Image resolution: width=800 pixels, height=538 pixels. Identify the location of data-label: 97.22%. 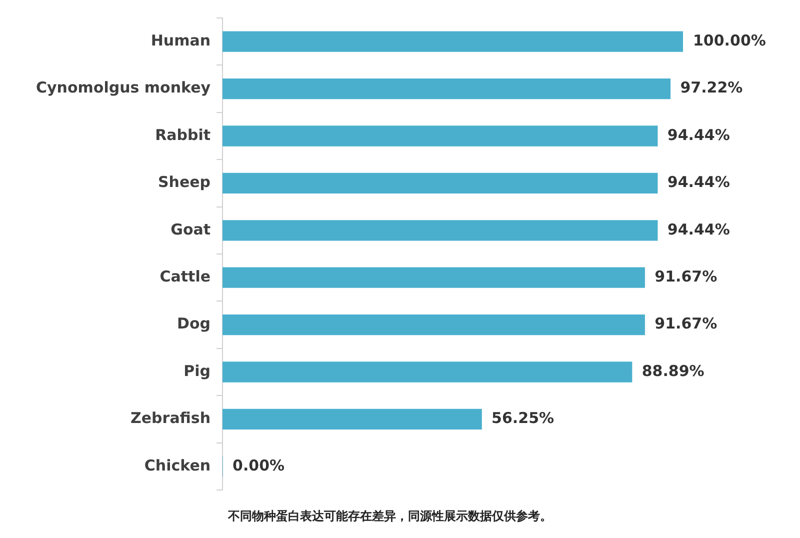
(711, 87).